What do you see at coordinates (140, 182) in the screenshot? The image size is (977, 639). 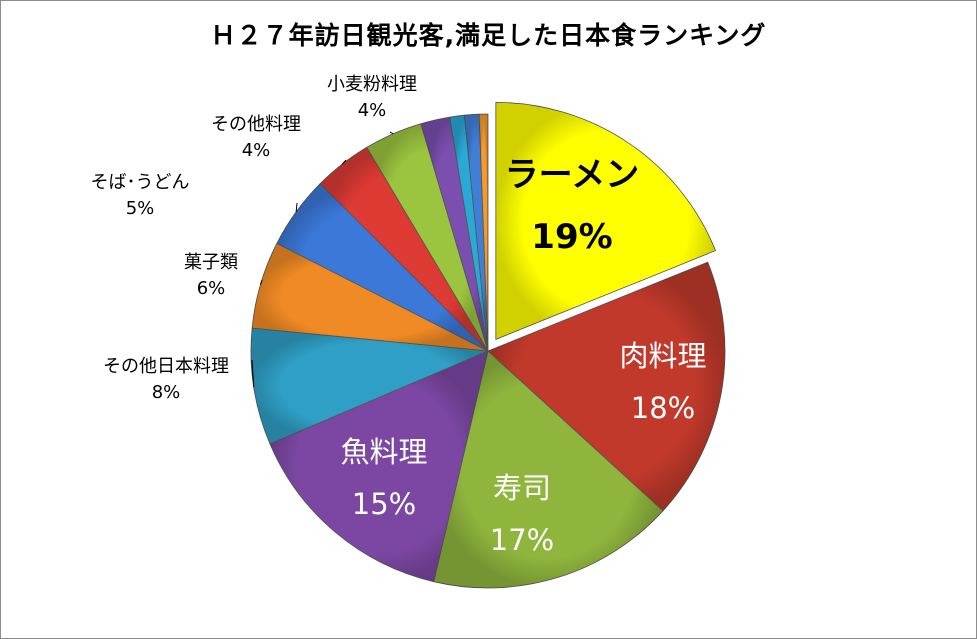 I see `slice-label-name: そば･うどん` at bounding box center [140, 182].